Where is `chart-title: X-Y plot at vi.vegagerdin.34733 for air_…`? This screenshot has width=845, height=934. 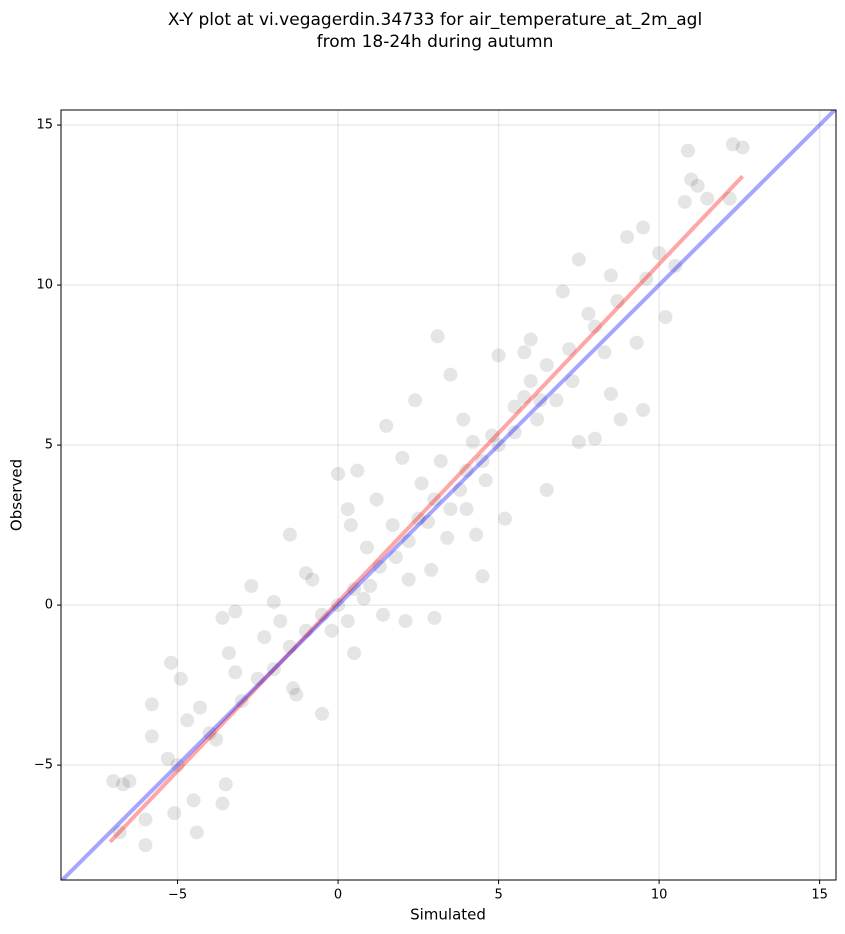
chart-title: X-Y plot at vi.vegagerdin.34733 for air_… is located at coordinates (435, 20).